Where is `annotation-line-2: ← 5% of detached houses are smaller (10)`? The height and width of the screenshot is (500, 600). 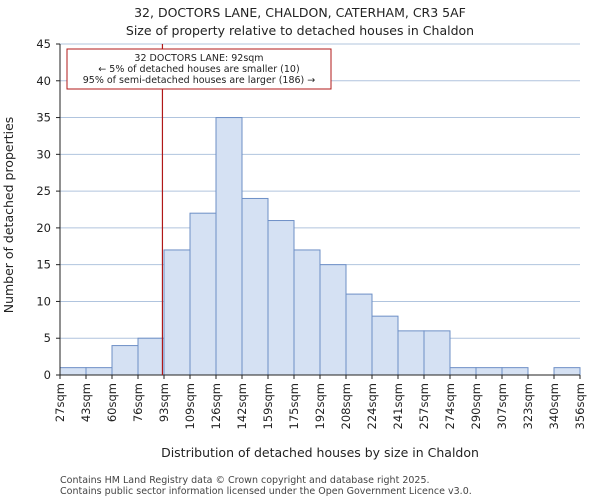
annotation-line-2: ← 5% of detached houses are smaller (10) is located at coordinates (198, 69).